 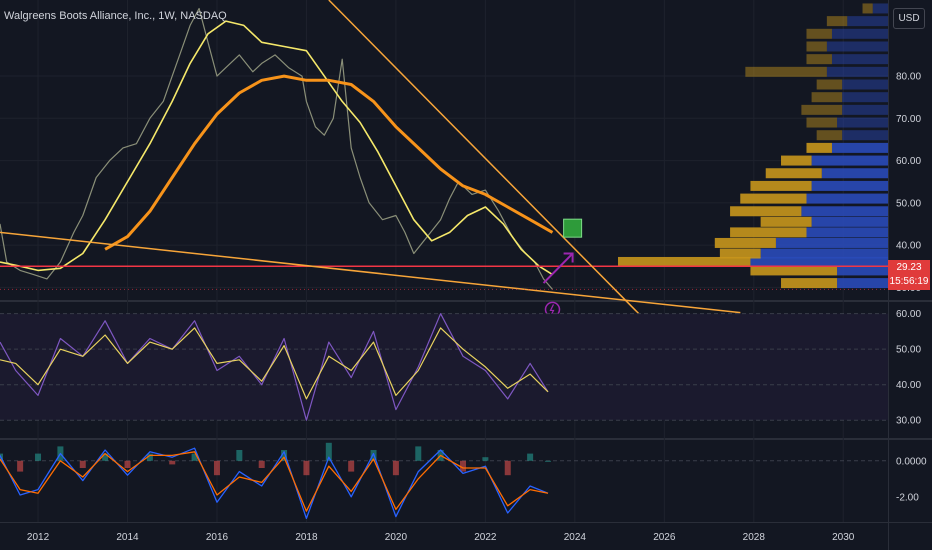 What do you see at coordinates (909, 18) in the screenshot?
I see `currency-button: USD` at bounding box center [909, 18].